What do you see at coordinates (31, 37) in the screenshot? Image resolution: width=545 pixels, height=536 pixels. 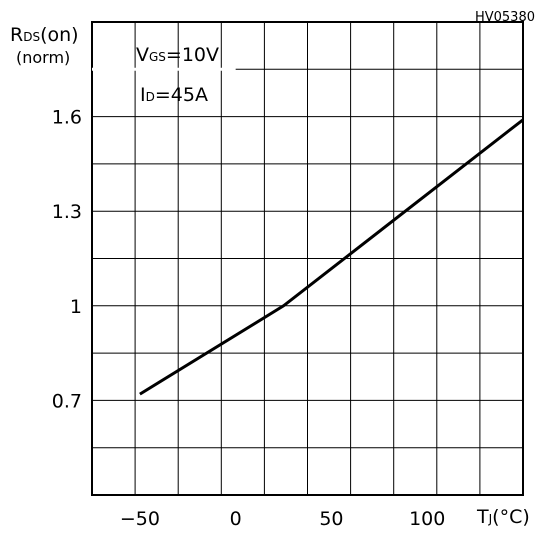 I see `y-axis-label-sub: DS` at bounding box center [31, 37].